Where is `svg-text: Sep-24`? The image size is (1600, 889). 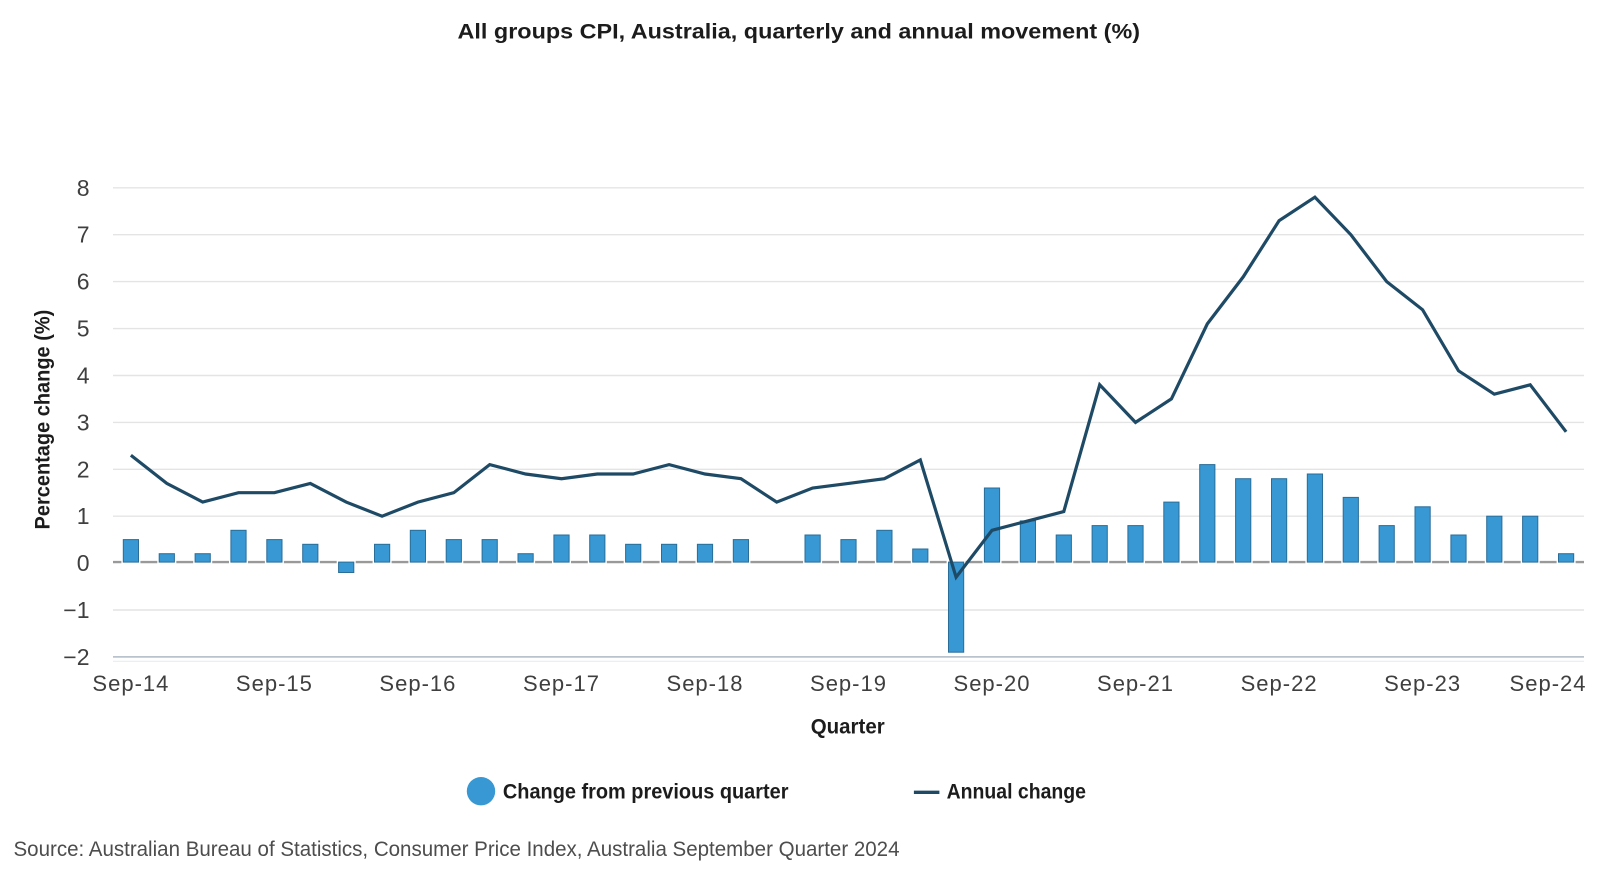 svg-text: Sep-24 is located at coordinates (1548, 683).